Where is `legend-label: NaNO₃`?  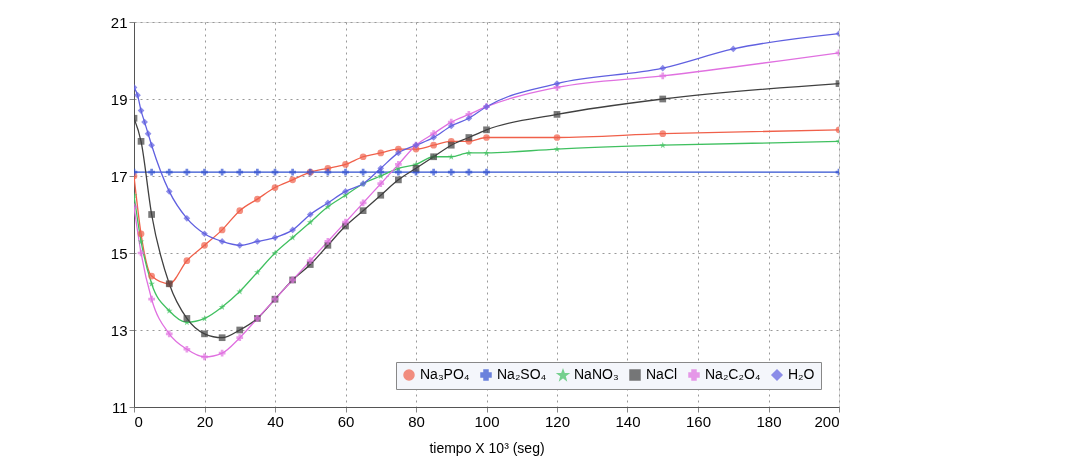
legend-label: NaNO₃ is located at coordinates (596, 374).